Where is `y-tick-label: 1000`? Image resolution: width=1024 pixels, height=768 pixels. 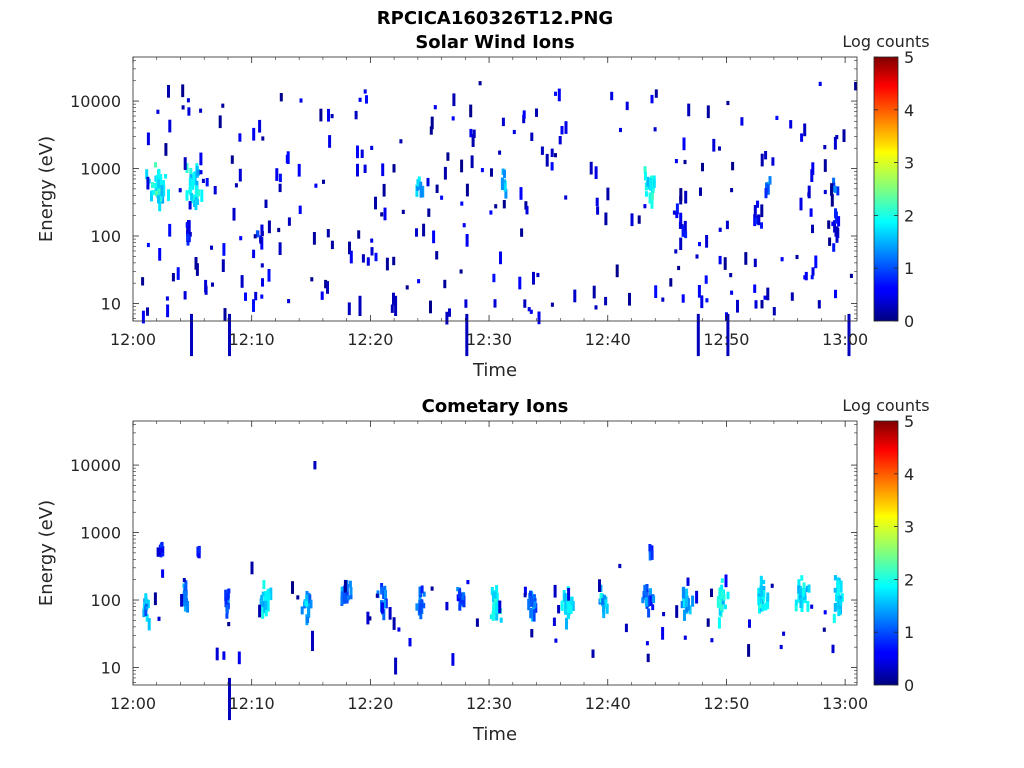
y-tick-label: 1000 is located at coordinates (100, 169).